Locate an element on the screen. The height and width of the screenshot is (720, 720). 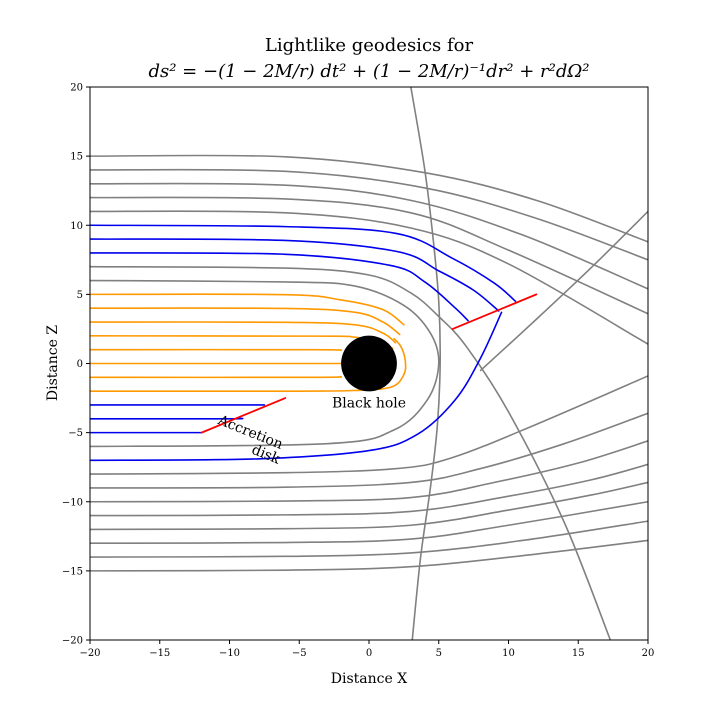
x-axis-ticks: −20 −15 −10 −5 0 5 10 15 20 is located at coordinates (366, 649).